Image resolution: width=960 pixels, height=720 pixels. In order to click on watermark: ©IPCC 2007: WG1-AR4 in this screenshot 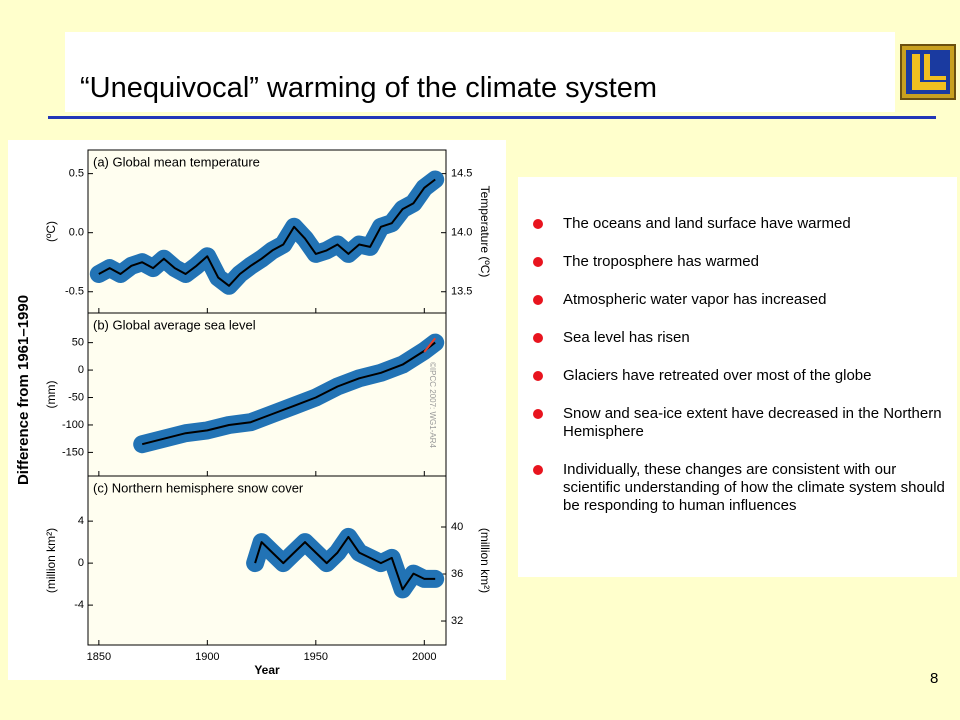, I will do `click(432, 405)`.